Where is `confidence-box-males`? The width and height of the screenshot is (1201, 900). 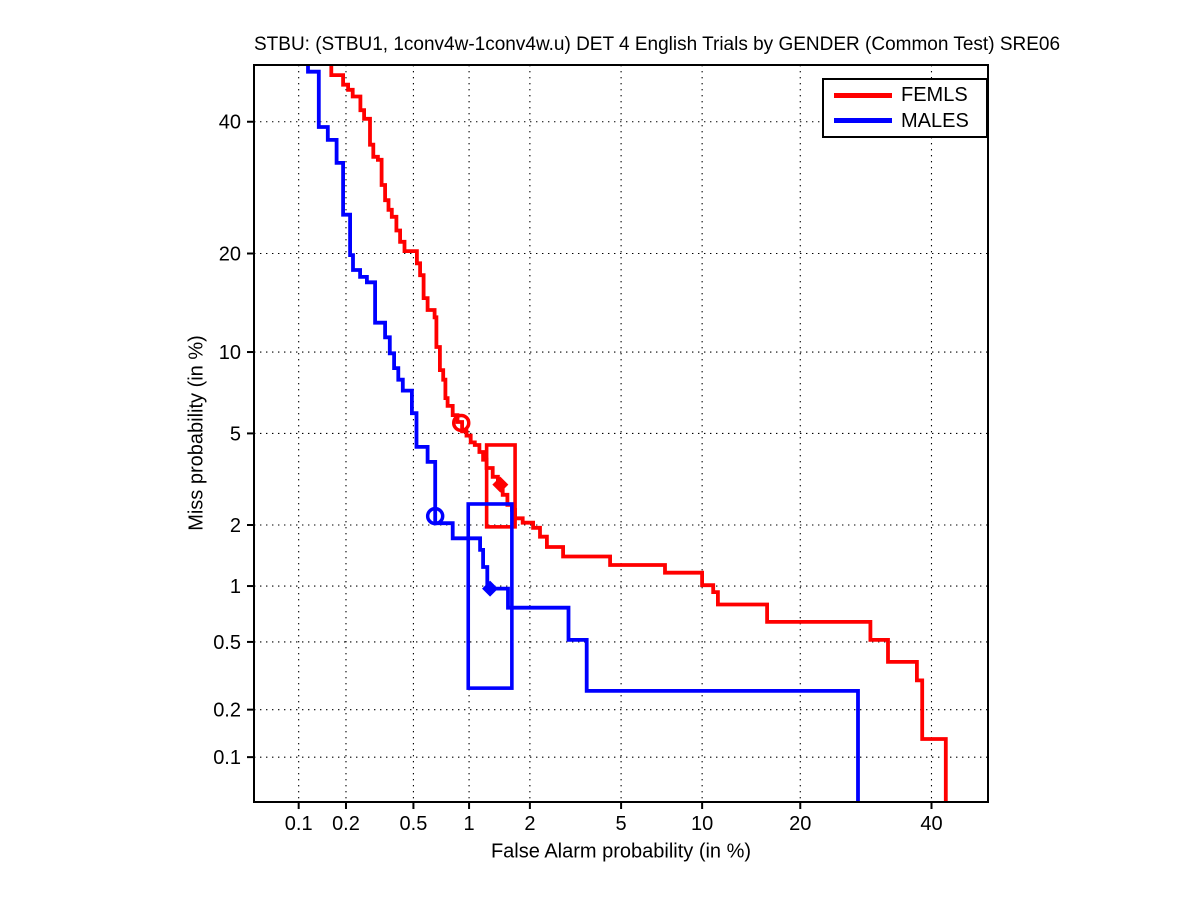
confidence-box-males is located at coordinates (490, 596).